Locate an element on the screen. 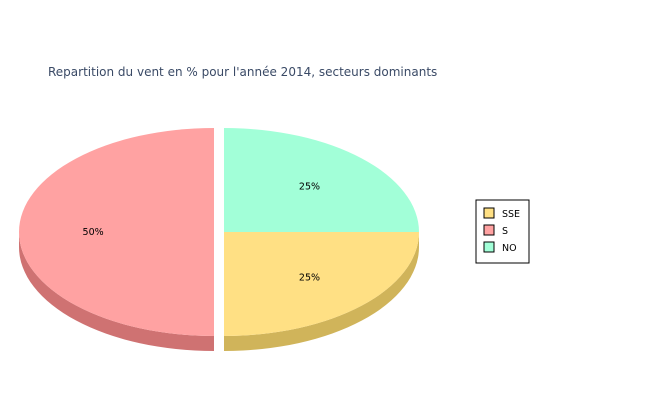 Image resolution: width=650 pixels, height=404 pixels. legend-label-sse: SSE is located at coordinates (511, 214).